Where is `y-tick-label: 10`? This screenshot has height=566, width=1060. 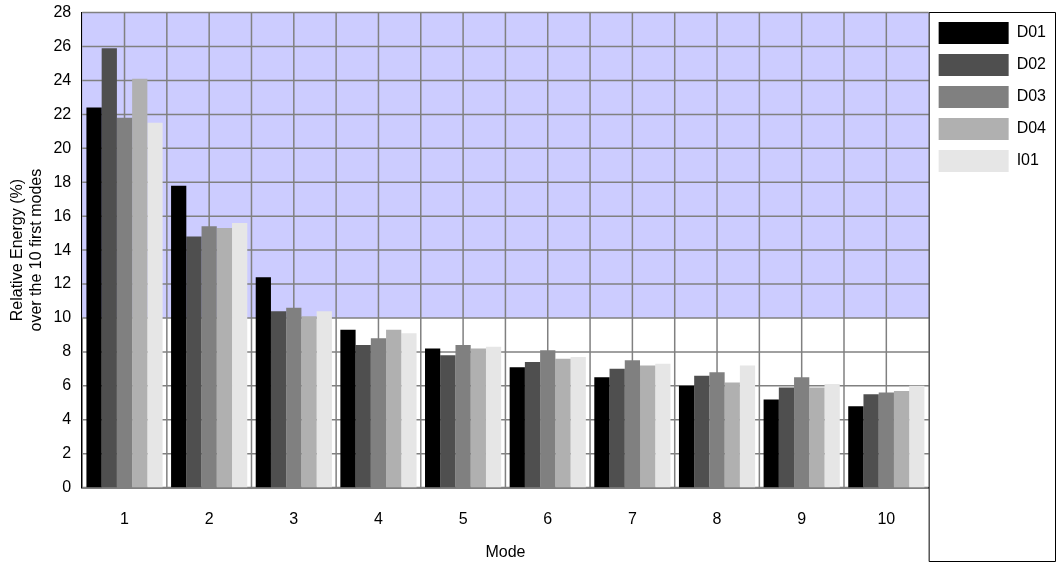
y-tick-label: 10 is located at coordinates (62, 317).